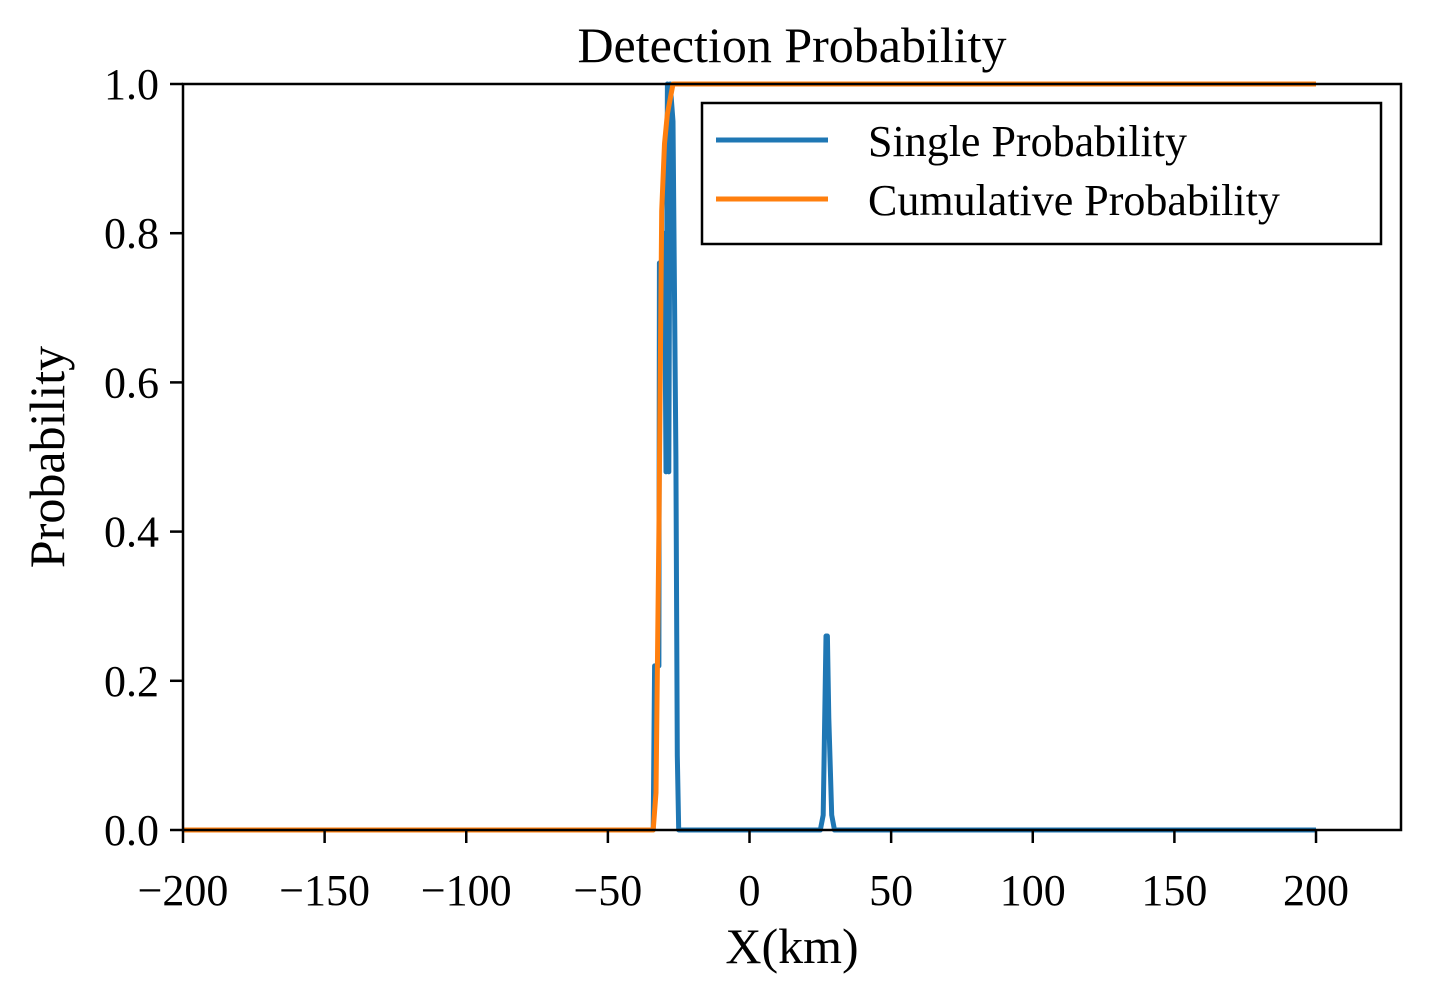 The image size is (1431, 996). Describe the element at coordinates (466, 890) in the screenshot. I see `x-tick-label: −100` at that location.